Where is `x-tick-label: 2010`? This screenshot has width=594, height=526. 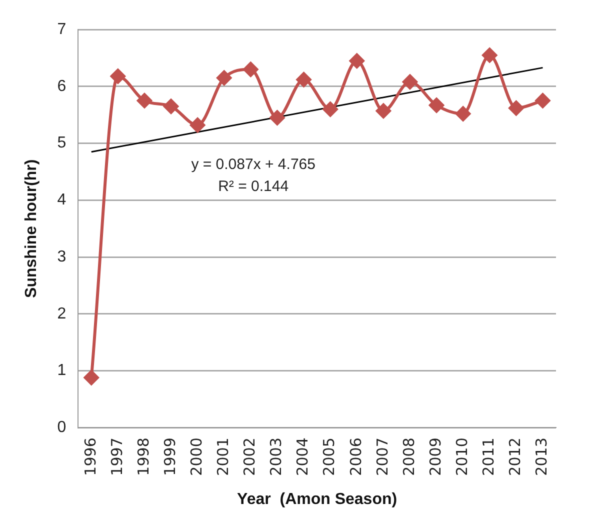
x-tick-label: 2010 is located at coordinates (461, 457).